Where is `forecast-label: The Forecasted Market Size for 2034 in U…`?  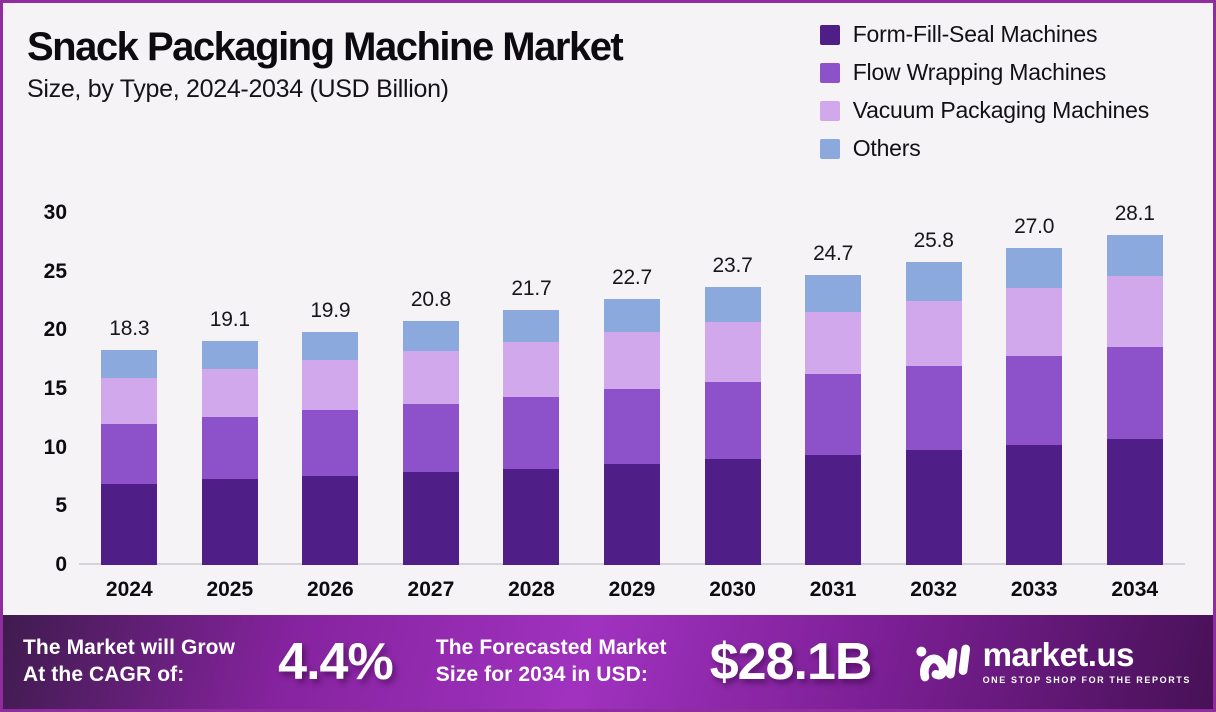
forecast-label: The Forecasted Market Size for 2034 in U… is located at coordinates (551, 662).